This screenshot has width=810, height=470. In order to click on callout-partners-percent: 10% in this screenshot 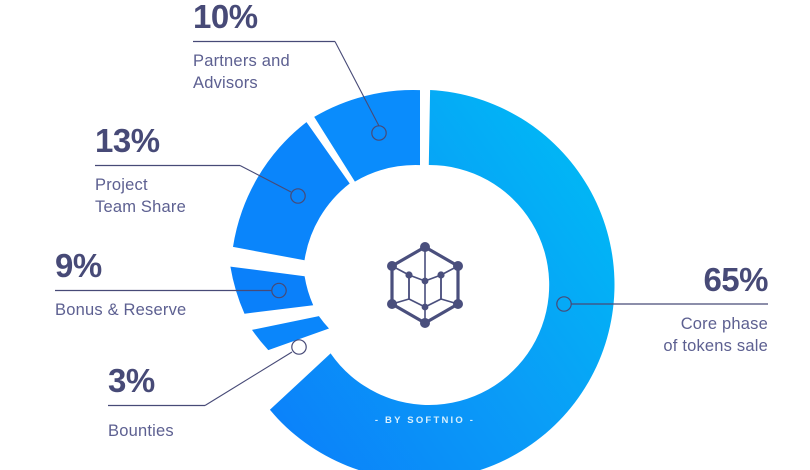, I will do `click(225, 17)`.